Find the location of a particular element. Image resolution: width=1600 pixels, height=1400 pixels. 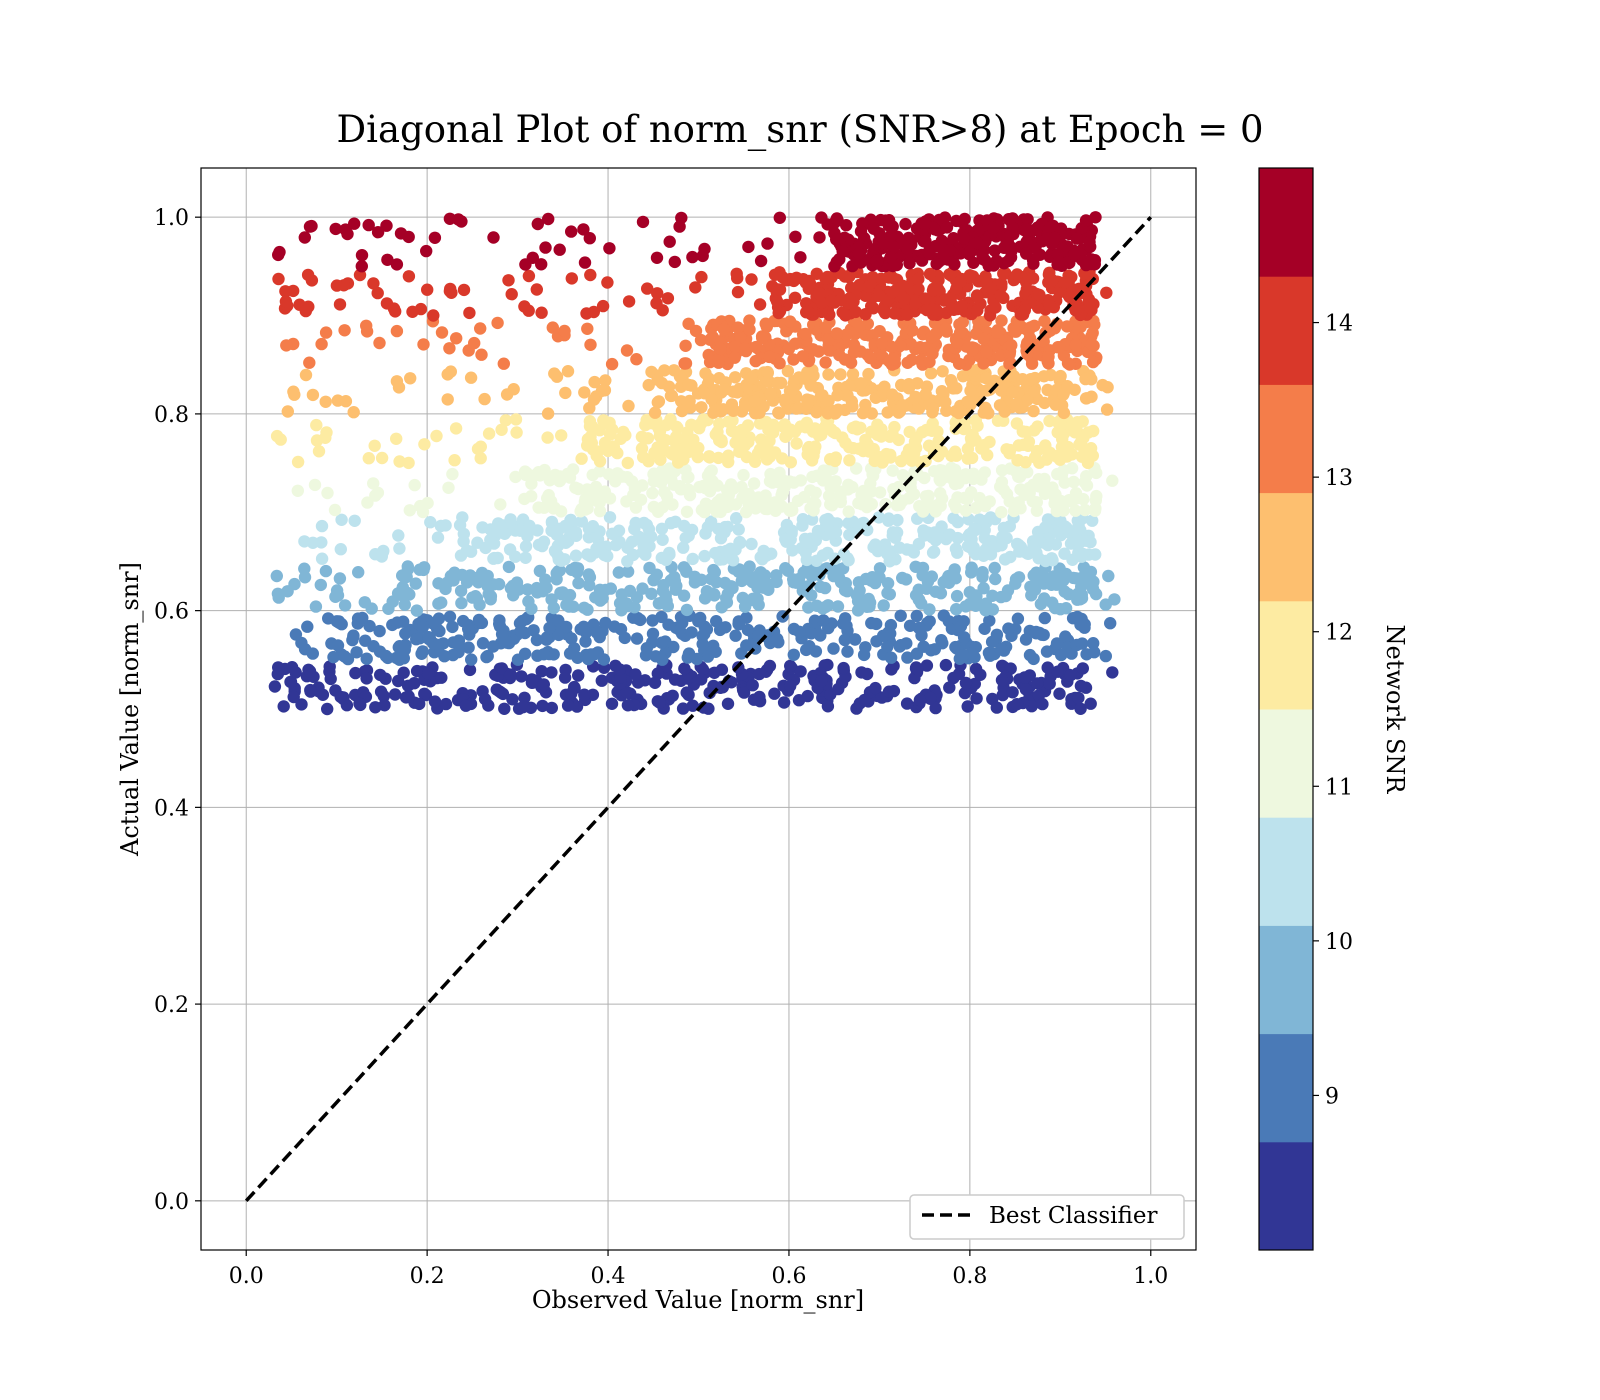

x-axis-label: Observed Value [norm_snr] is located at coordinates (698, 1300).